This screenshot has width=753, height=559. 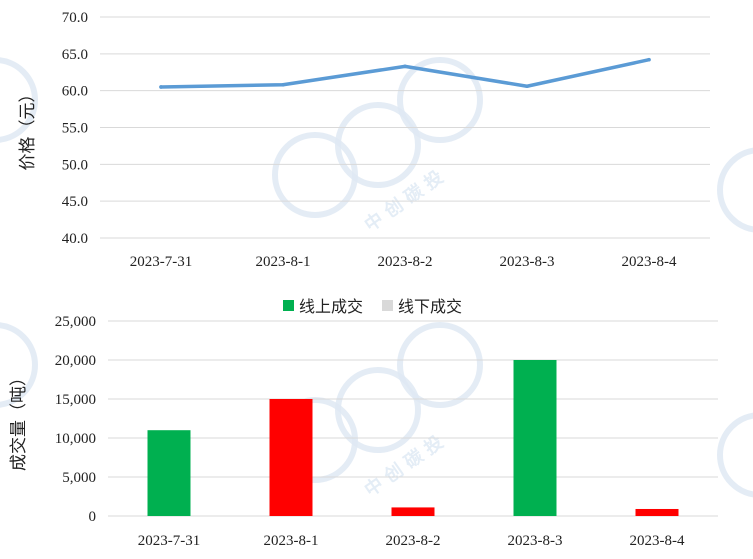 I want to click on line-chart-x-tick-label: 2023-8-2, so click(x=405, y=262).